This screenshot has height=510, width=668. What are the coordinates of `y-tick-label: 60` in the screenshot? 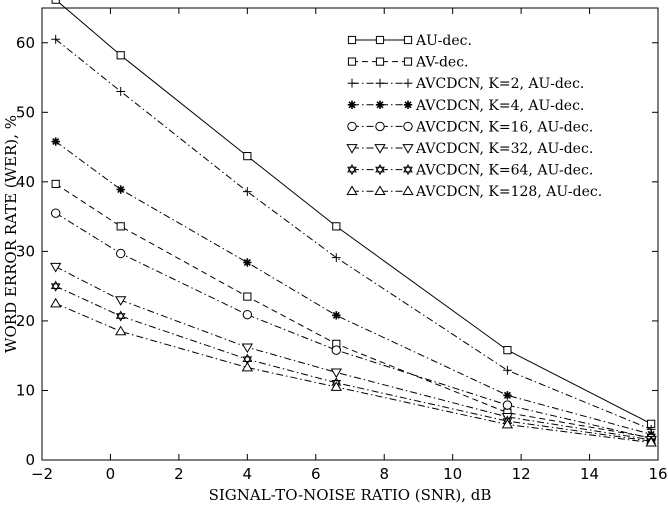 It's located at (25, 43).